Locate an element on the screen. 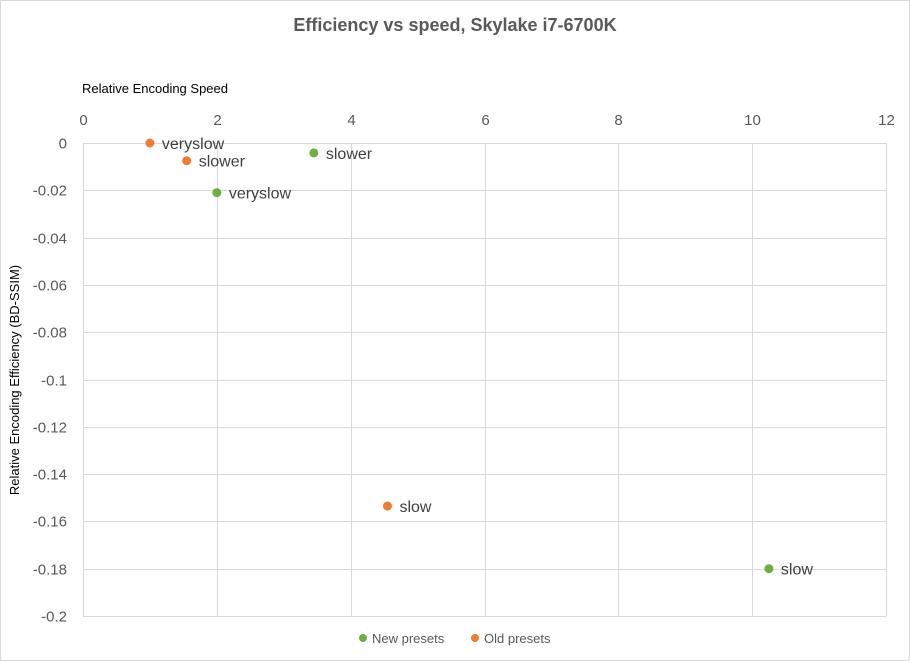 This screenshot has height=661, width=910. x-axis-title: Relative Encoding Speed is located at coordinates (155, 88).